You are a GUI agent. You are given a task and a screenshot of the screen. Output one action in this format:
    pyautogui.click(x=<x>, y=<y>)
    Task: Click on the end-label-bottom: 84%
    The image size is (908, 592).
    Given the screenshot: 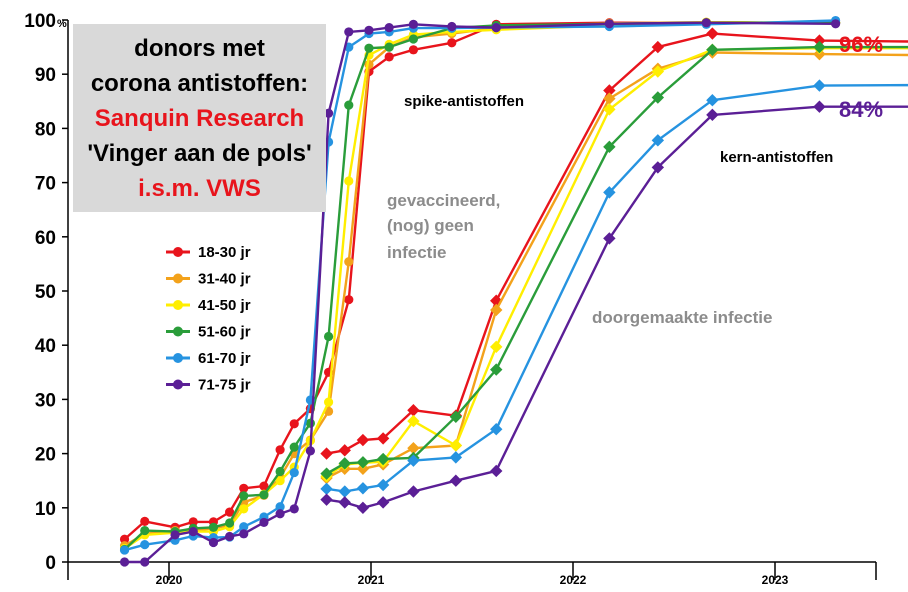 What is the action you would take?
    pyautogui.click(x=861, y=109)
    